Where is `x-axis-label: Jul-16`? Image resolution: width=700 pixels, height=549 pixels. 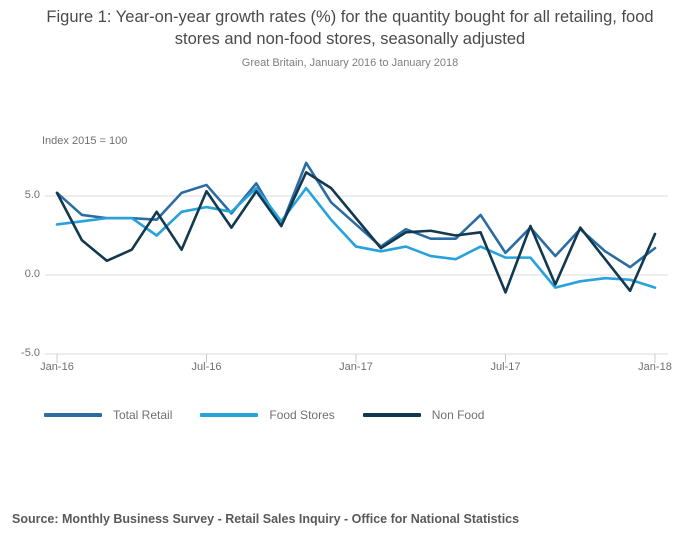 x-axis-label: Jul-16 is located at coordinates (206, 367).